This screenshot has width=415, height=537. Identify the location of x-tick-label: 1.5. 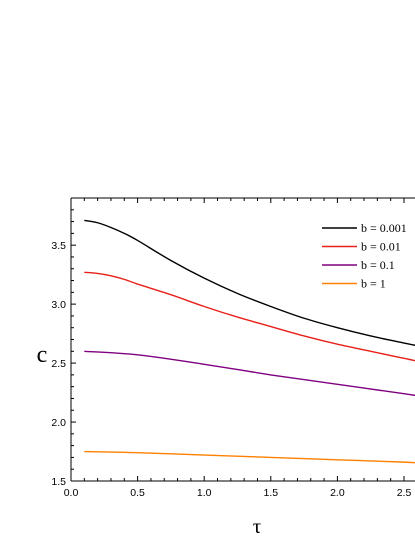
(270, 493).